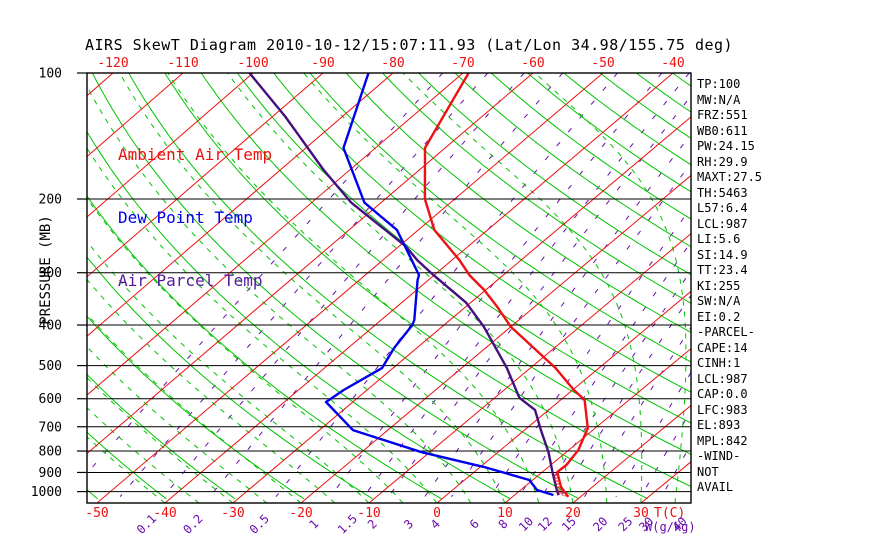 The width and height of the screenshot is (870, 560). Describe the element at coordinates (300, 513) in the screenshot. I see `bottom-temp-tick-label: -20` at that location.